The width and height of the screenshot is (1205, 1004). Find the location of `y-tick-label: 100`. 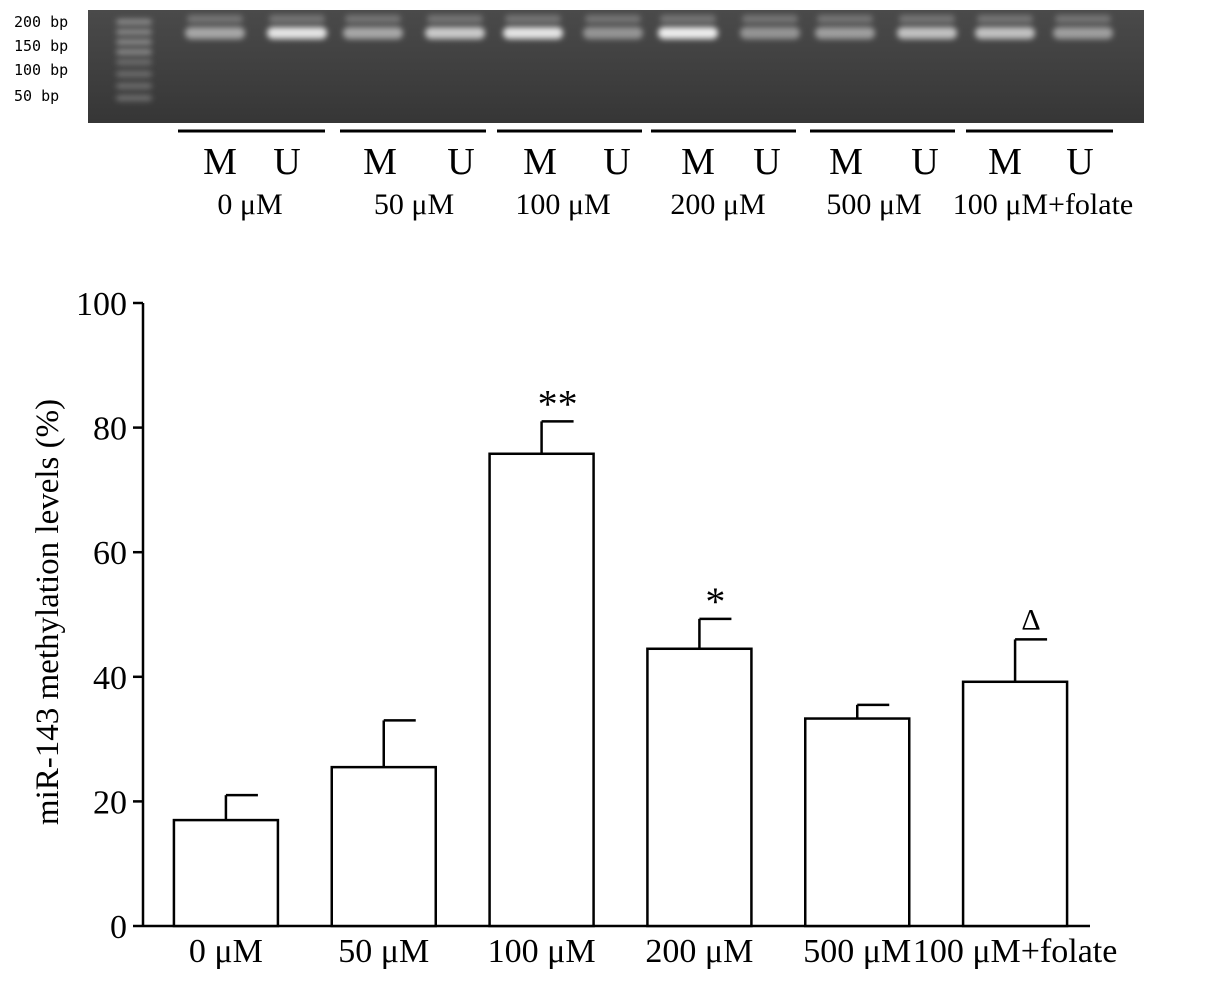

y-tick-label: 100 is located at coordinates (101, 304).